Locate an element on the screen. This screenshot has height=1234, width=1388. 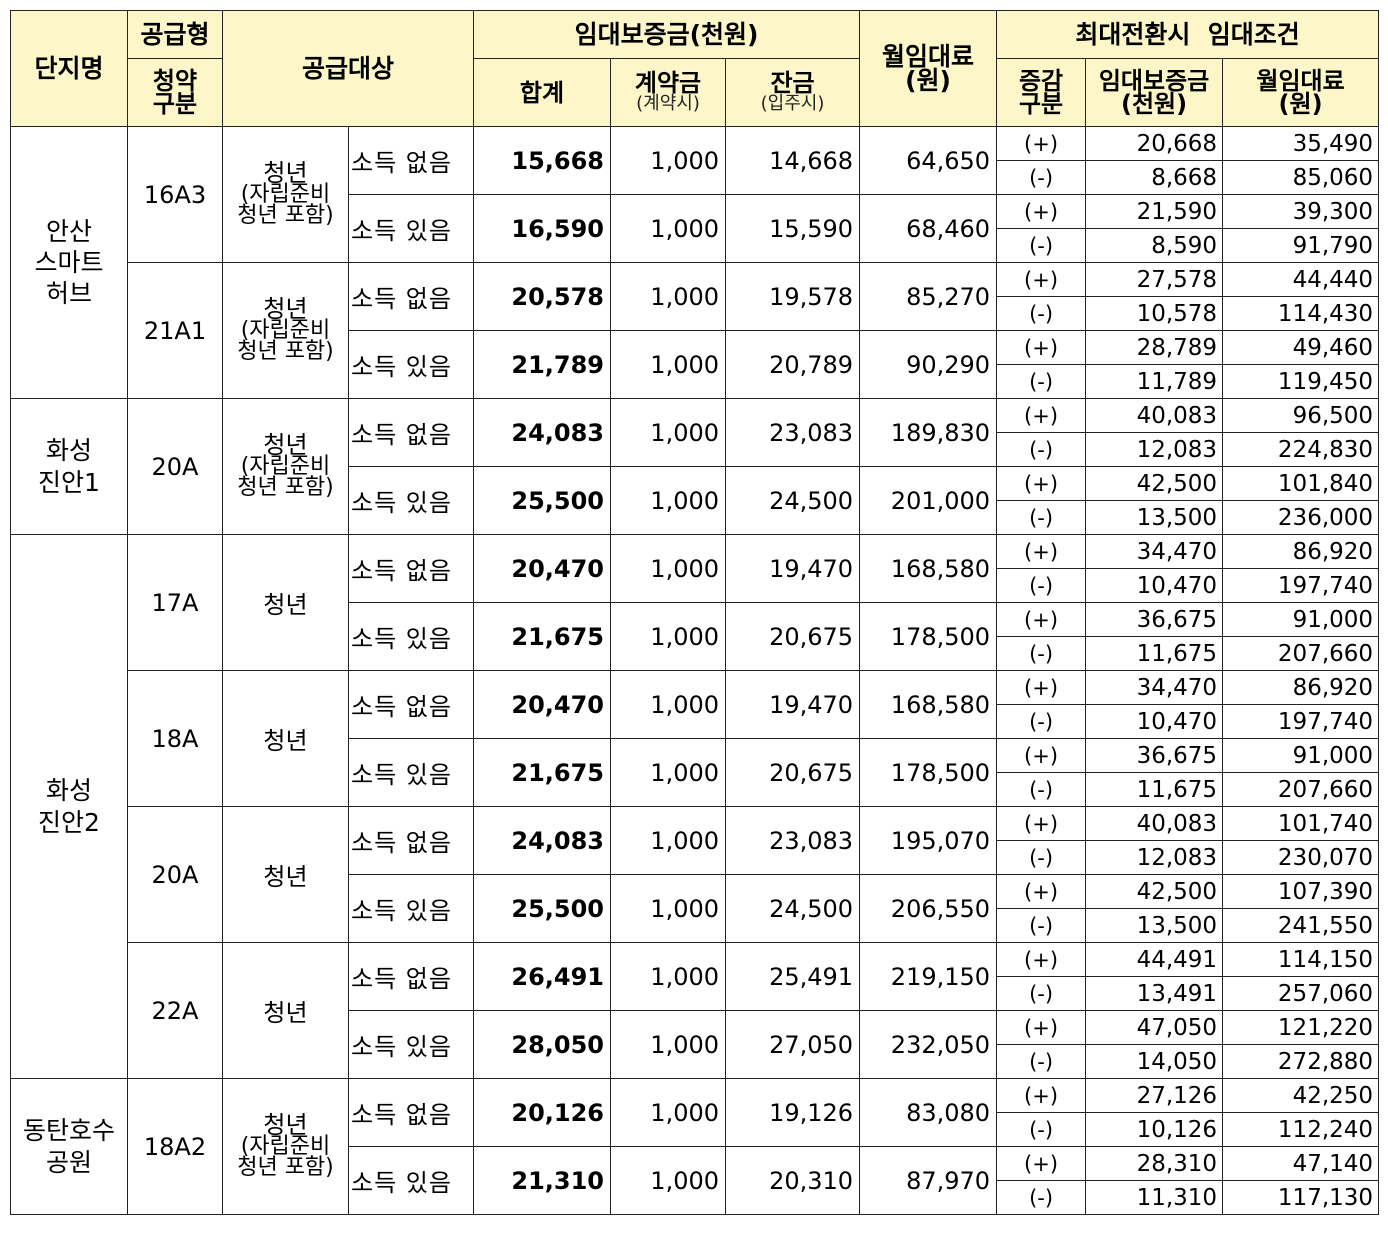
header-subscription-text: 청약 구분 is located at coordinates (175, 92).